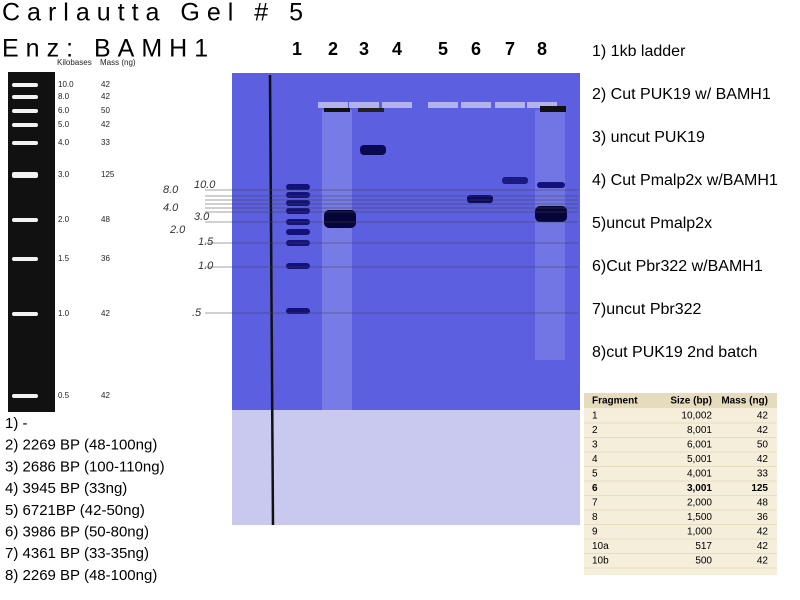  What do you see at coordinates (77, 553) in the screenshot?
I see `result: 7) 4361 BP (33-35ng)` at bounding box center [77, 553].